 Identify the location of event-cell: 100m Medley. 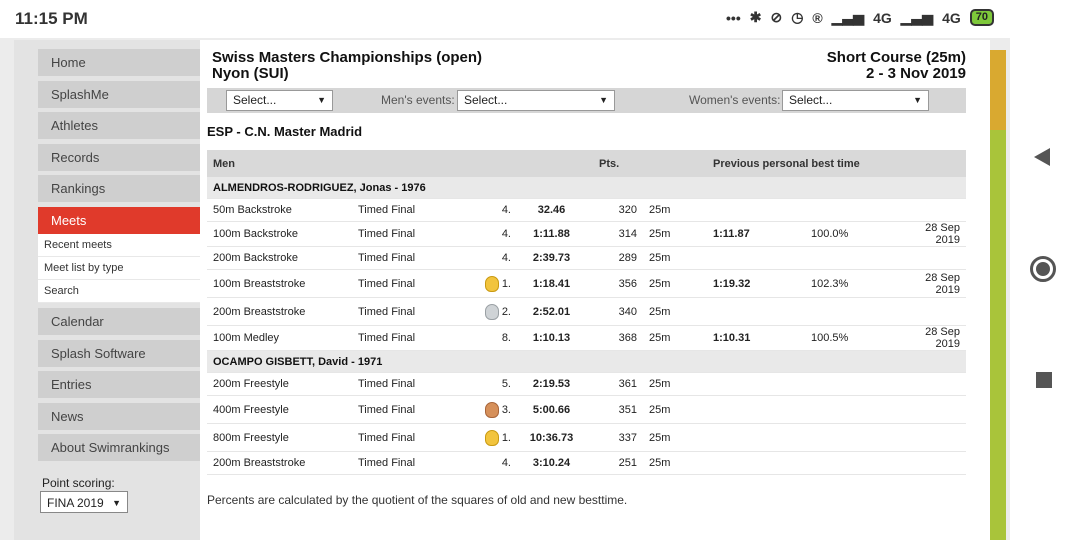
(282, 338).